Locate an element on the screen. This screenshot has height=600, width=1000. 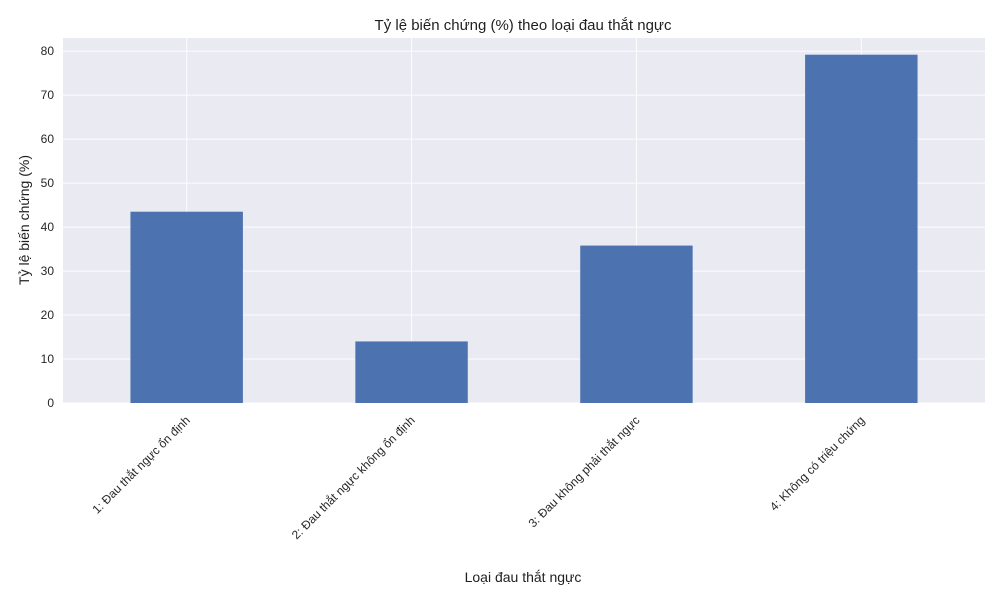
x-tick-label: 1: Đau thắt ngực ổn định is located at coordinates (141, 465).